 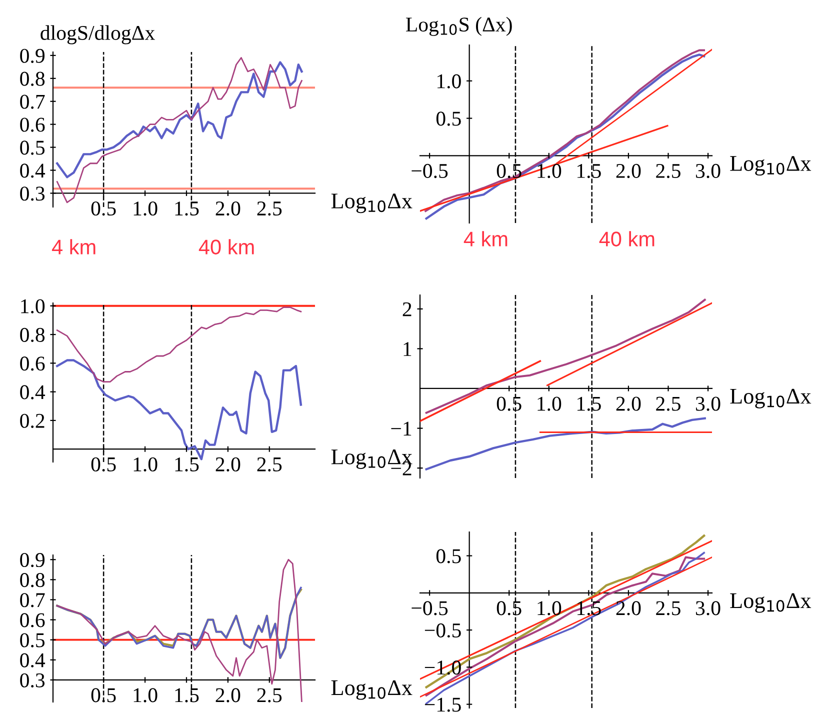 I want to click on y-tick-label: −1.5, so click(x=442, y=705).